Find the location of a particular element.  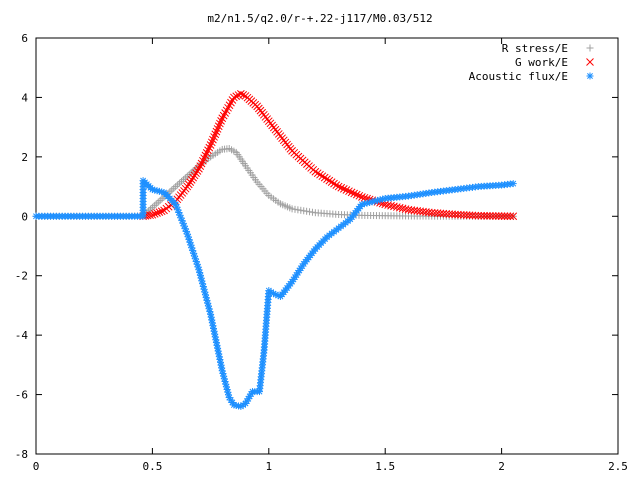

y-tick-label: -2 is located at coordinates (21, 276).